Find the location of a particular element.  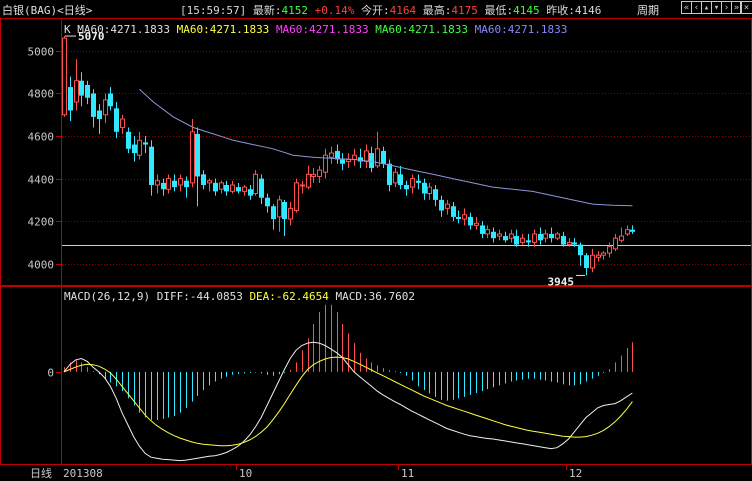

last-page-icon: » is located at coordinates (736, 7).